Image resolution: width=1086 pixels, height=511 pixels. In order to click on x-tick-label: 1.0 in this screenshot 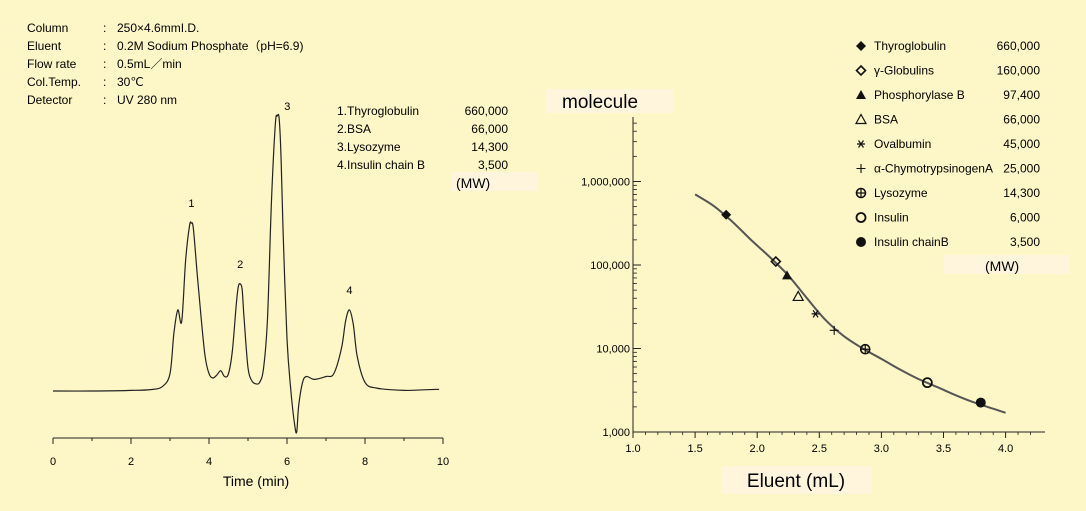, I will do `click(632, 449)`.